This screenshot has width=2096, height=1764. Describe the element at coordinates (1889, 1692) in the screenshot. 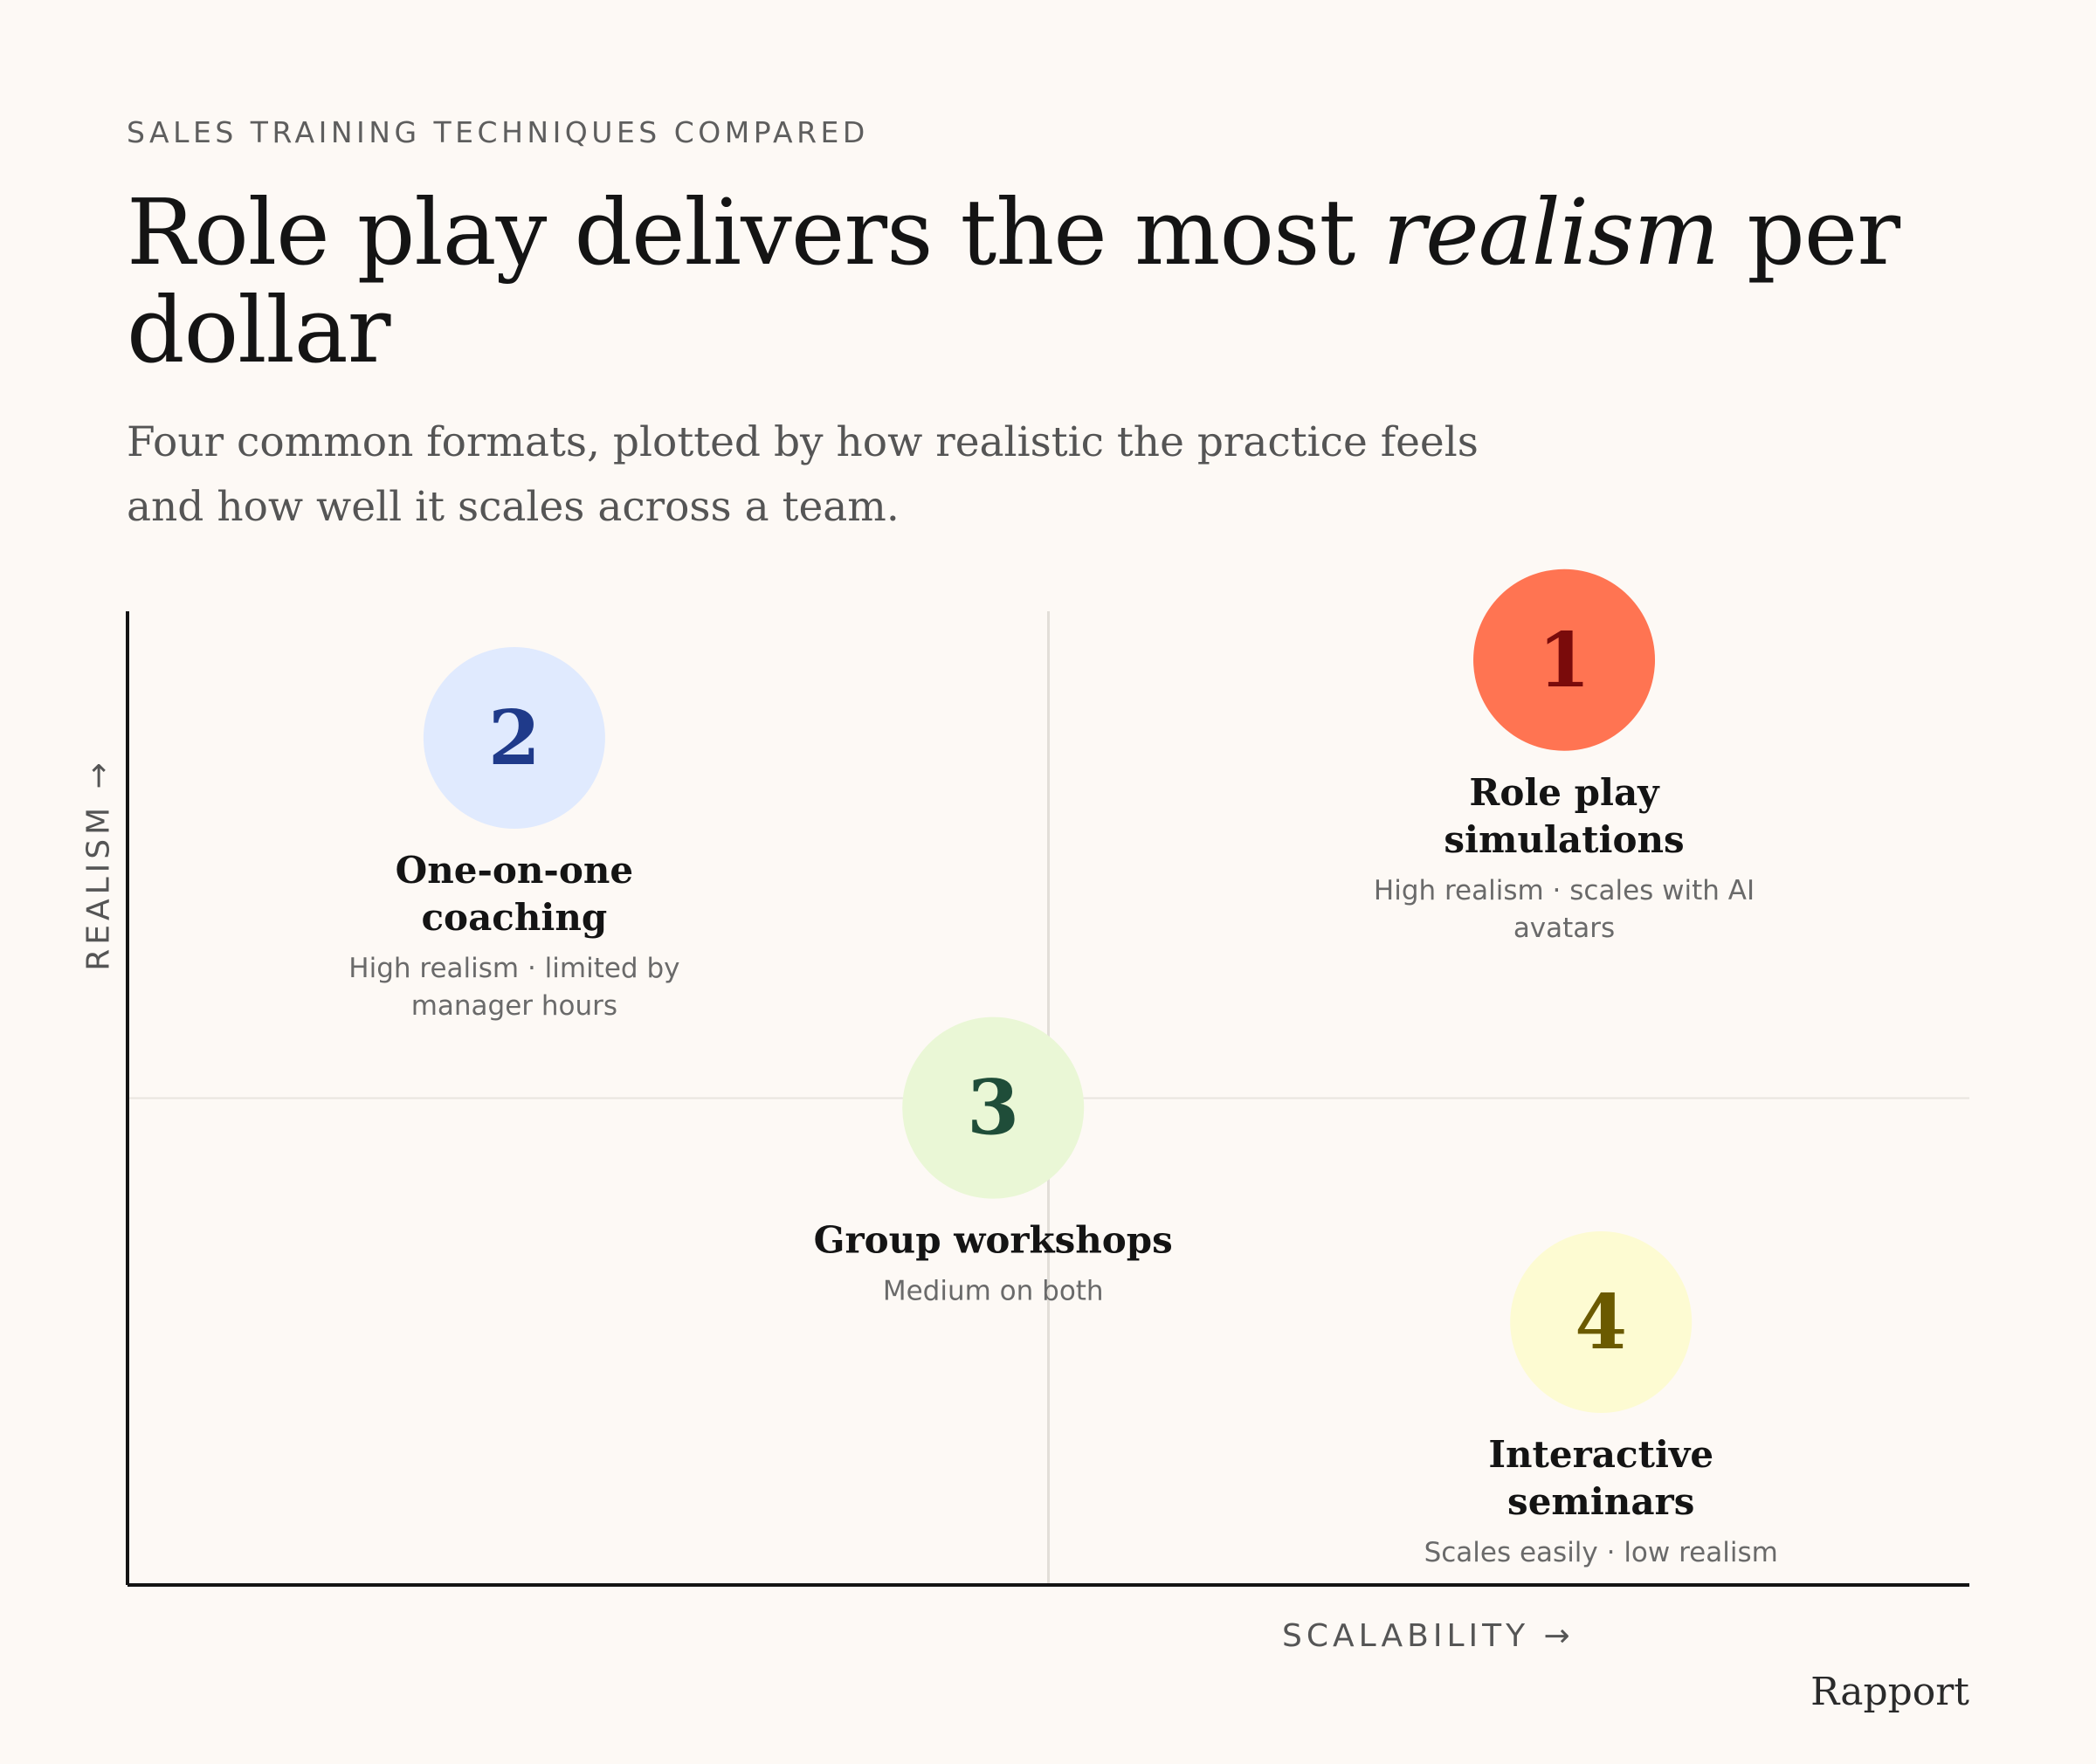

I see `brand-logo: Rapport` at that location.